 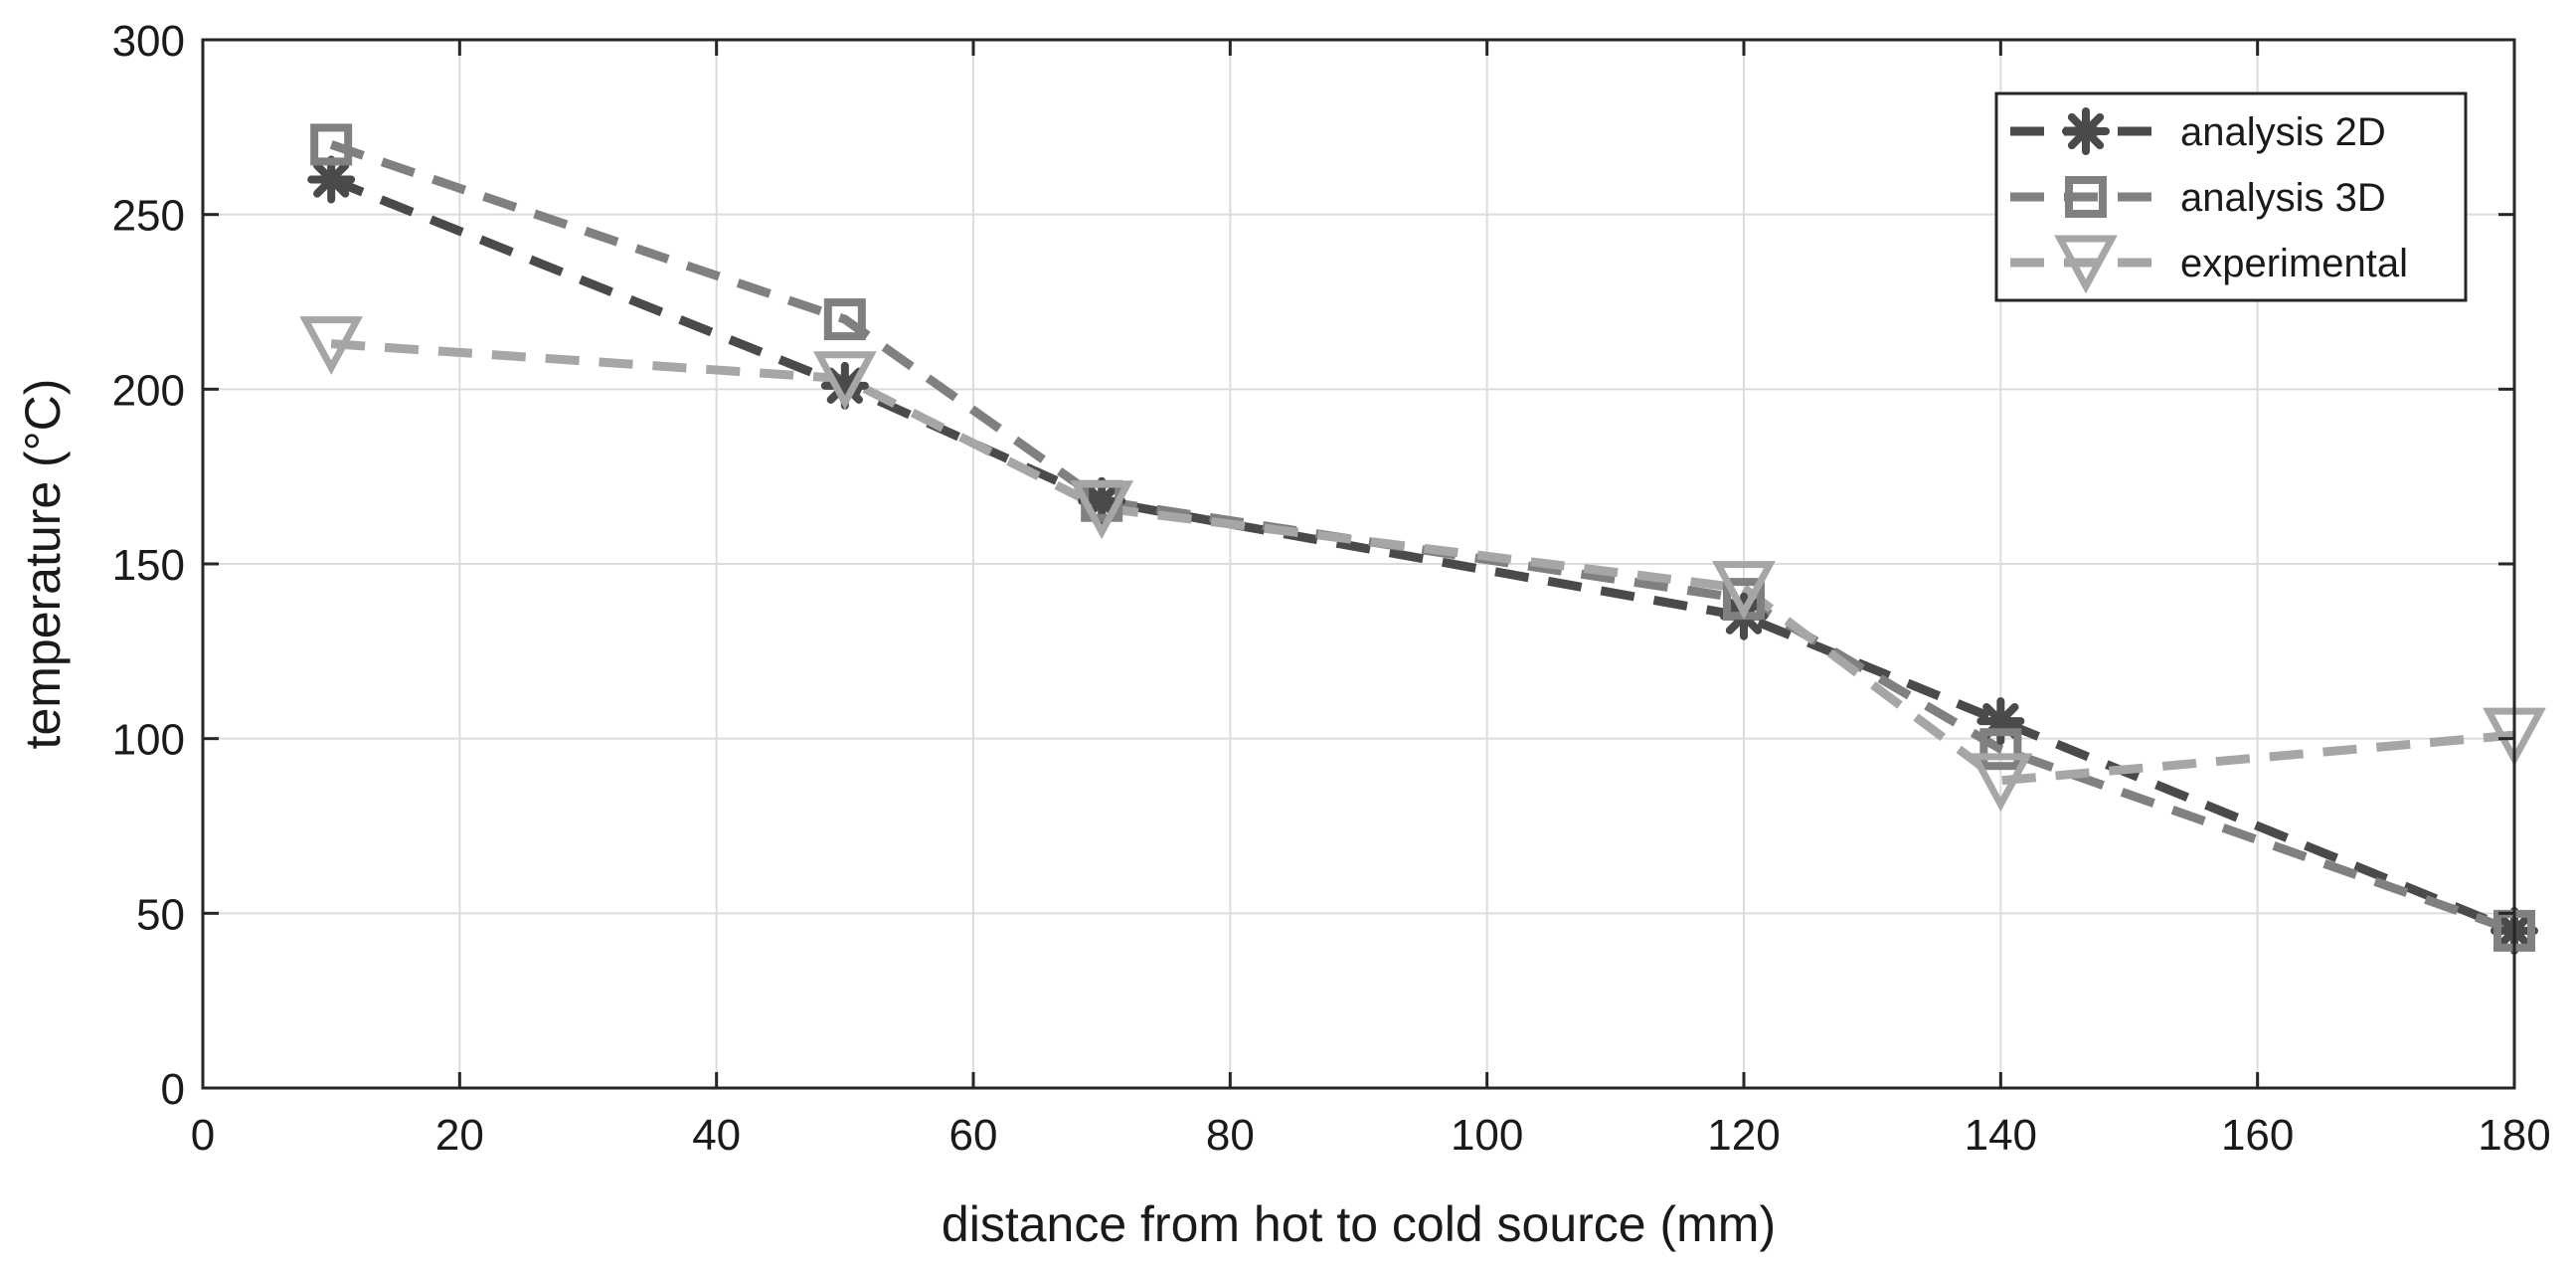 I want to click on legend-item: analysis 3D, so click(x=2198, y=198).